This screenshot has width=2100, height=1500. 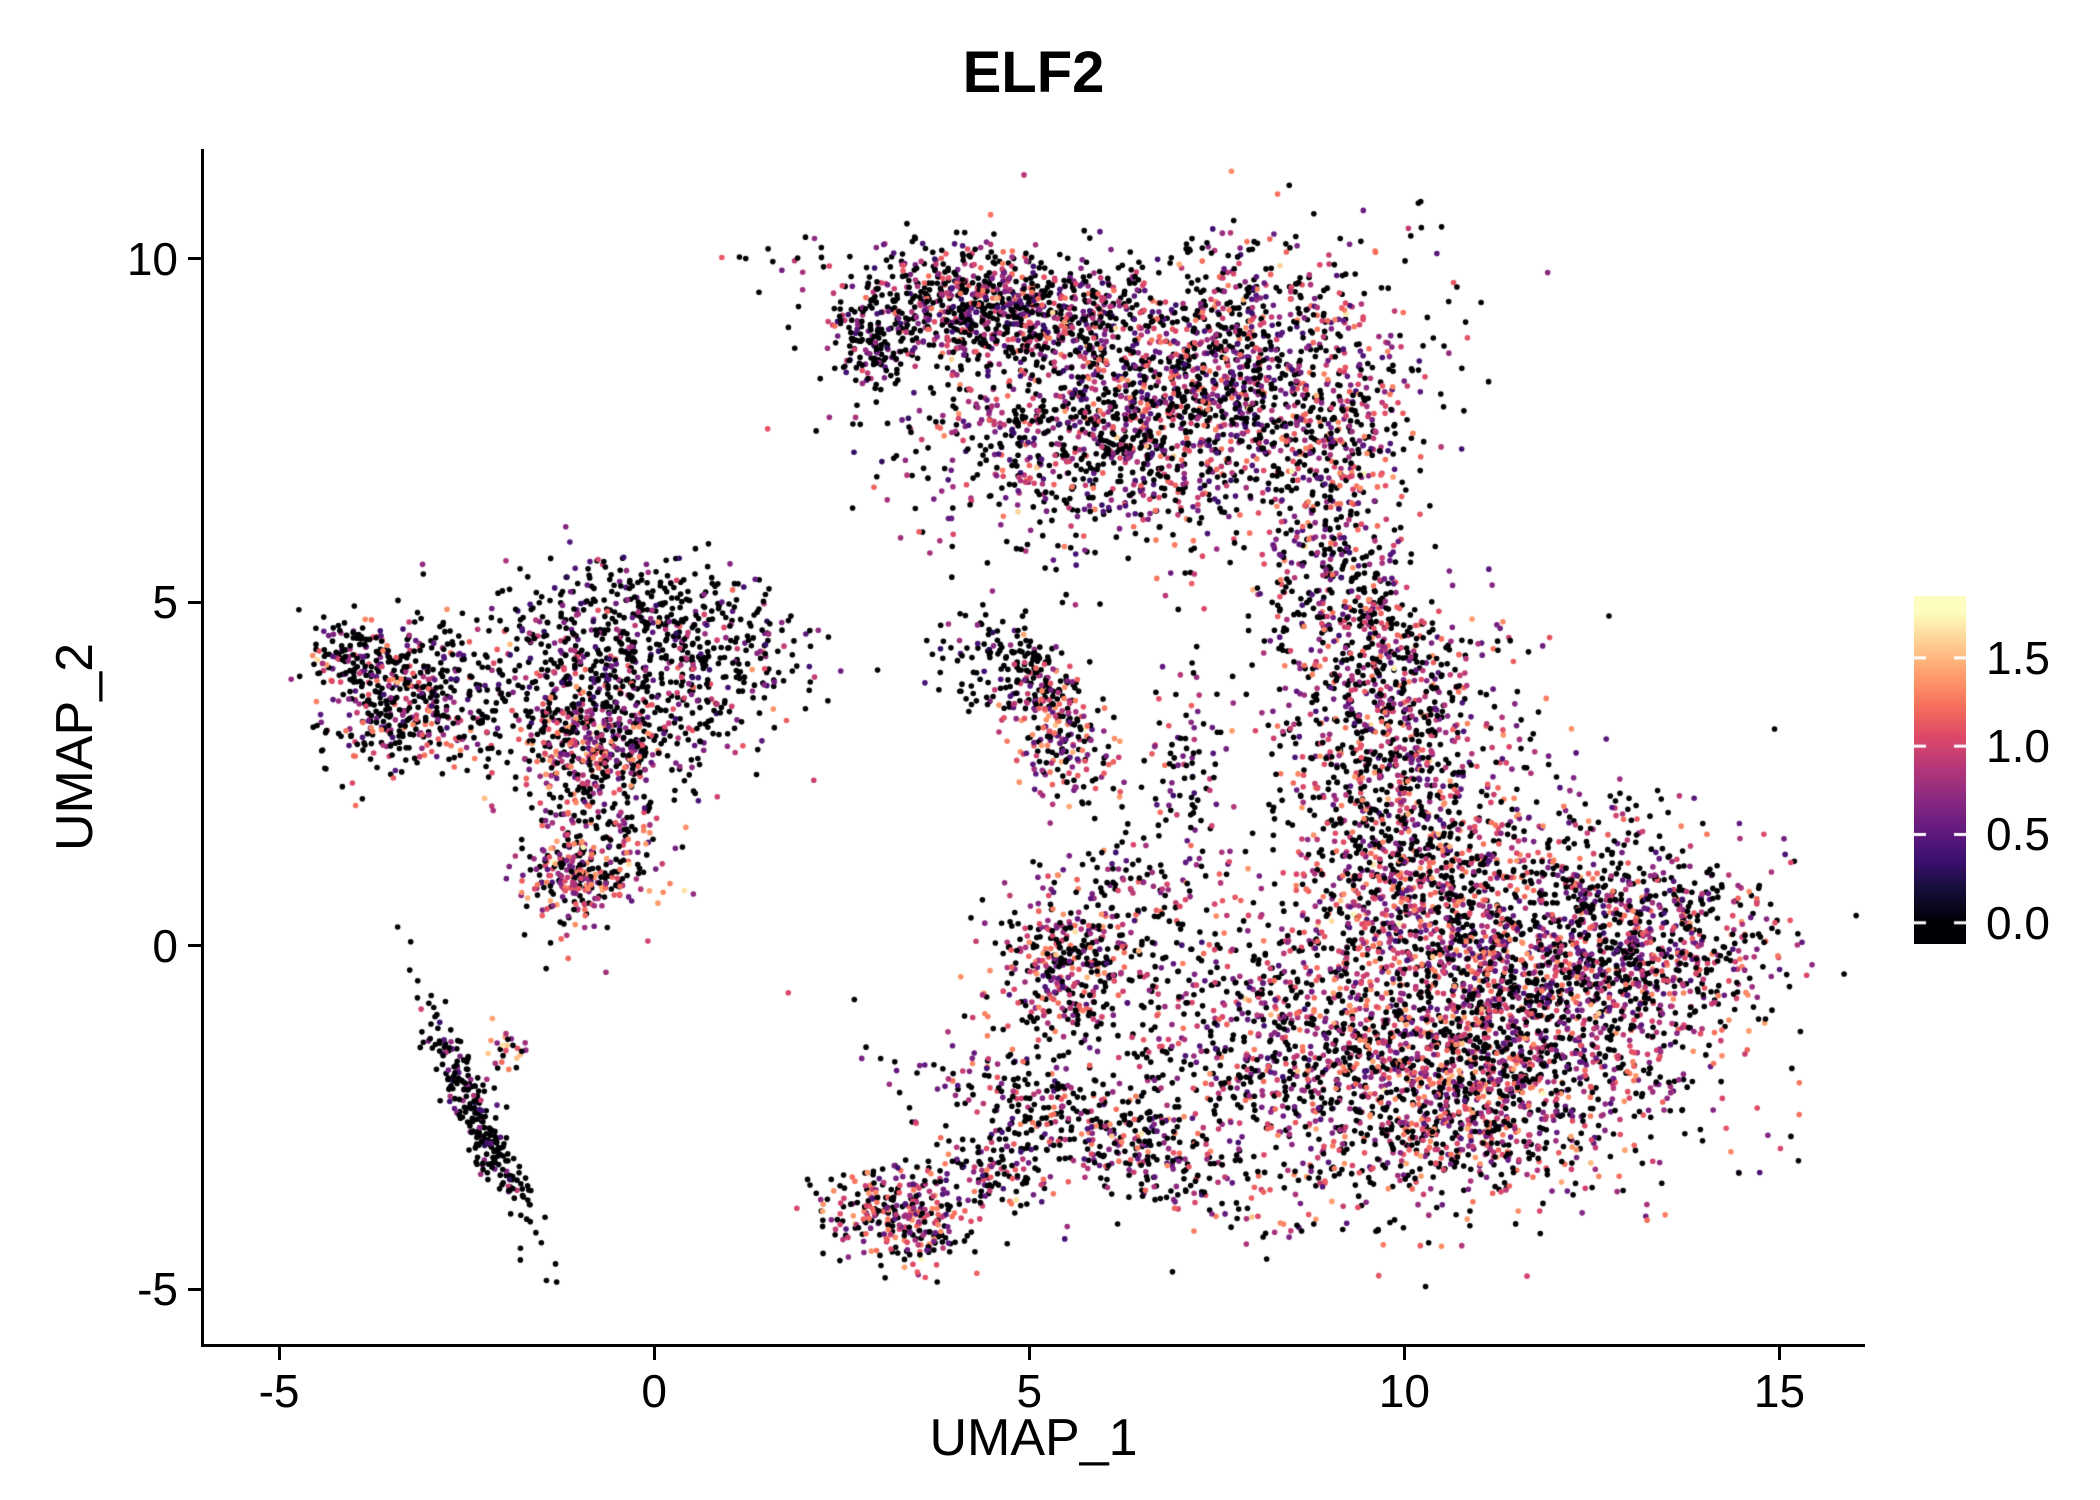 I want to click on y-axis-title: UMAP_2, so click(x=75, y=747).